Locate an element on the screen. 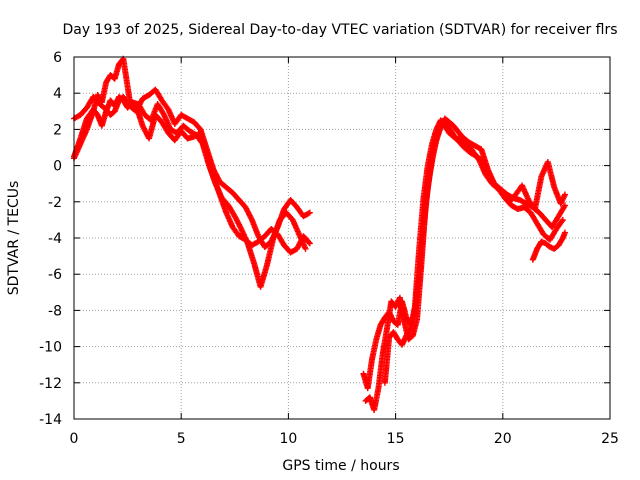  y-tick-label: -14 is located at coordinates (50, 420).